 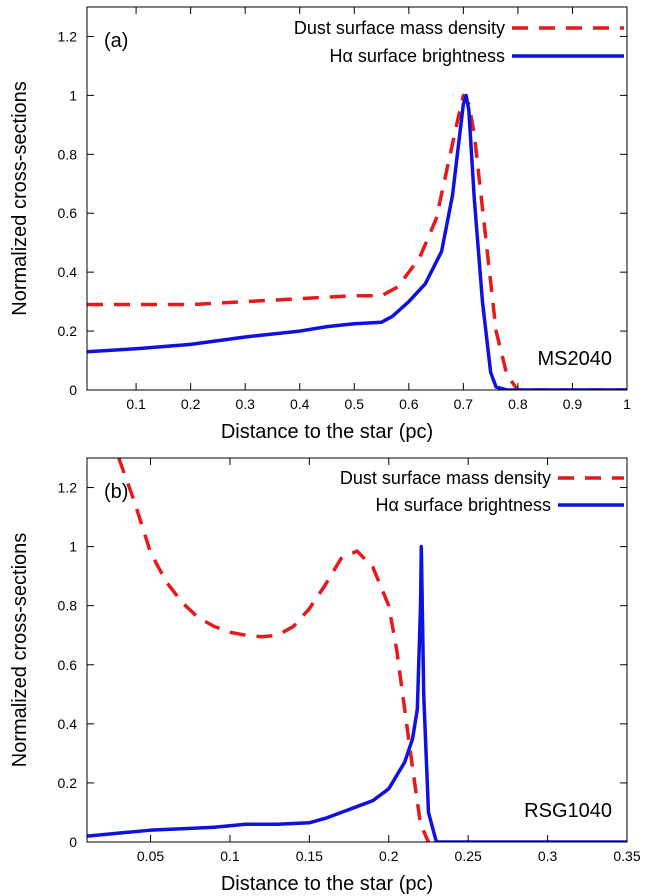 What do you see at coordinates (116, 41) in the screenshot?
I see `panel-label: (a)` at bounding box center [116, 41].